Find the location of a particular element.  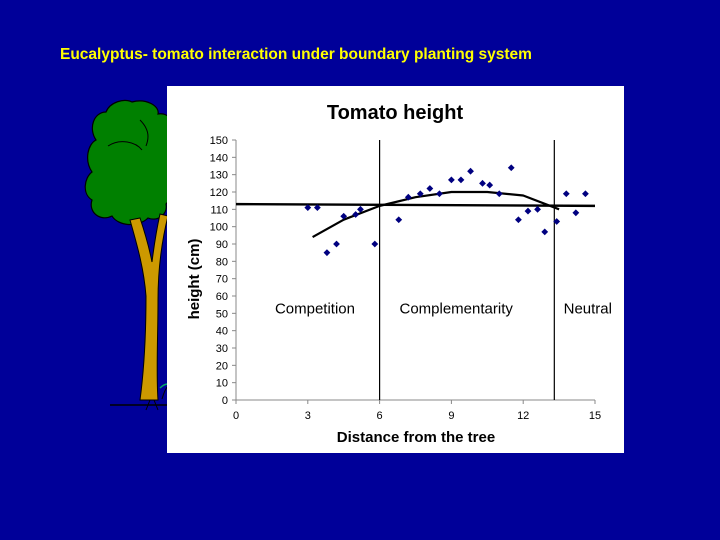

y-tick-label: 70 is located at coordinates (222, 280).